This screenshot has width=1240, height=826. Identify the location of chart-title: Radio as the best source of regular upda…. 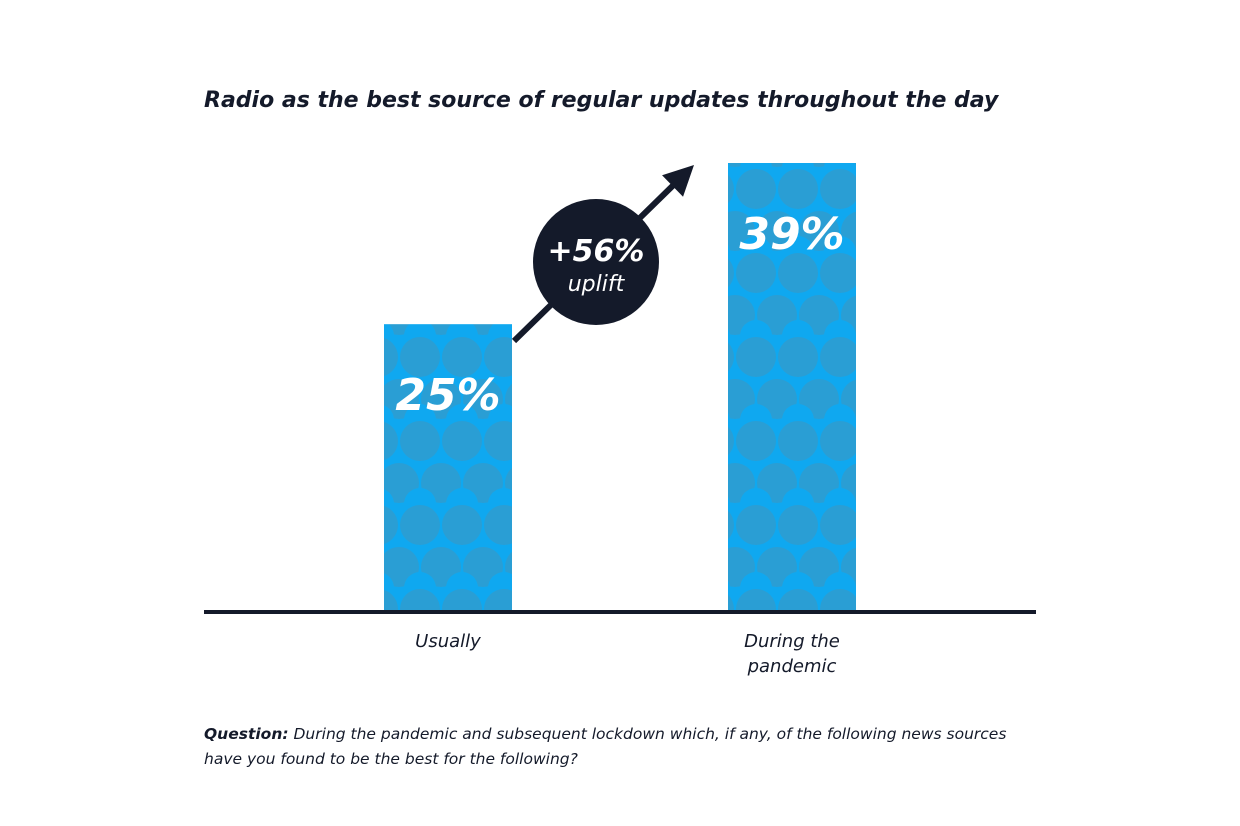
(601, 100).